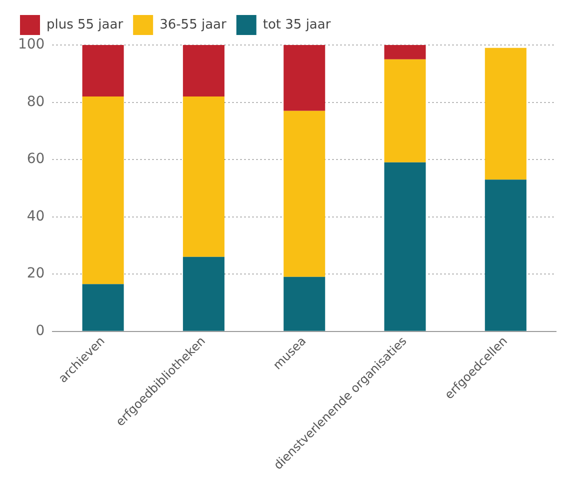 The width and height of the screenshot is (576, 481). I want to click on legend-label: plus 55 jaar, so click(85, 24).